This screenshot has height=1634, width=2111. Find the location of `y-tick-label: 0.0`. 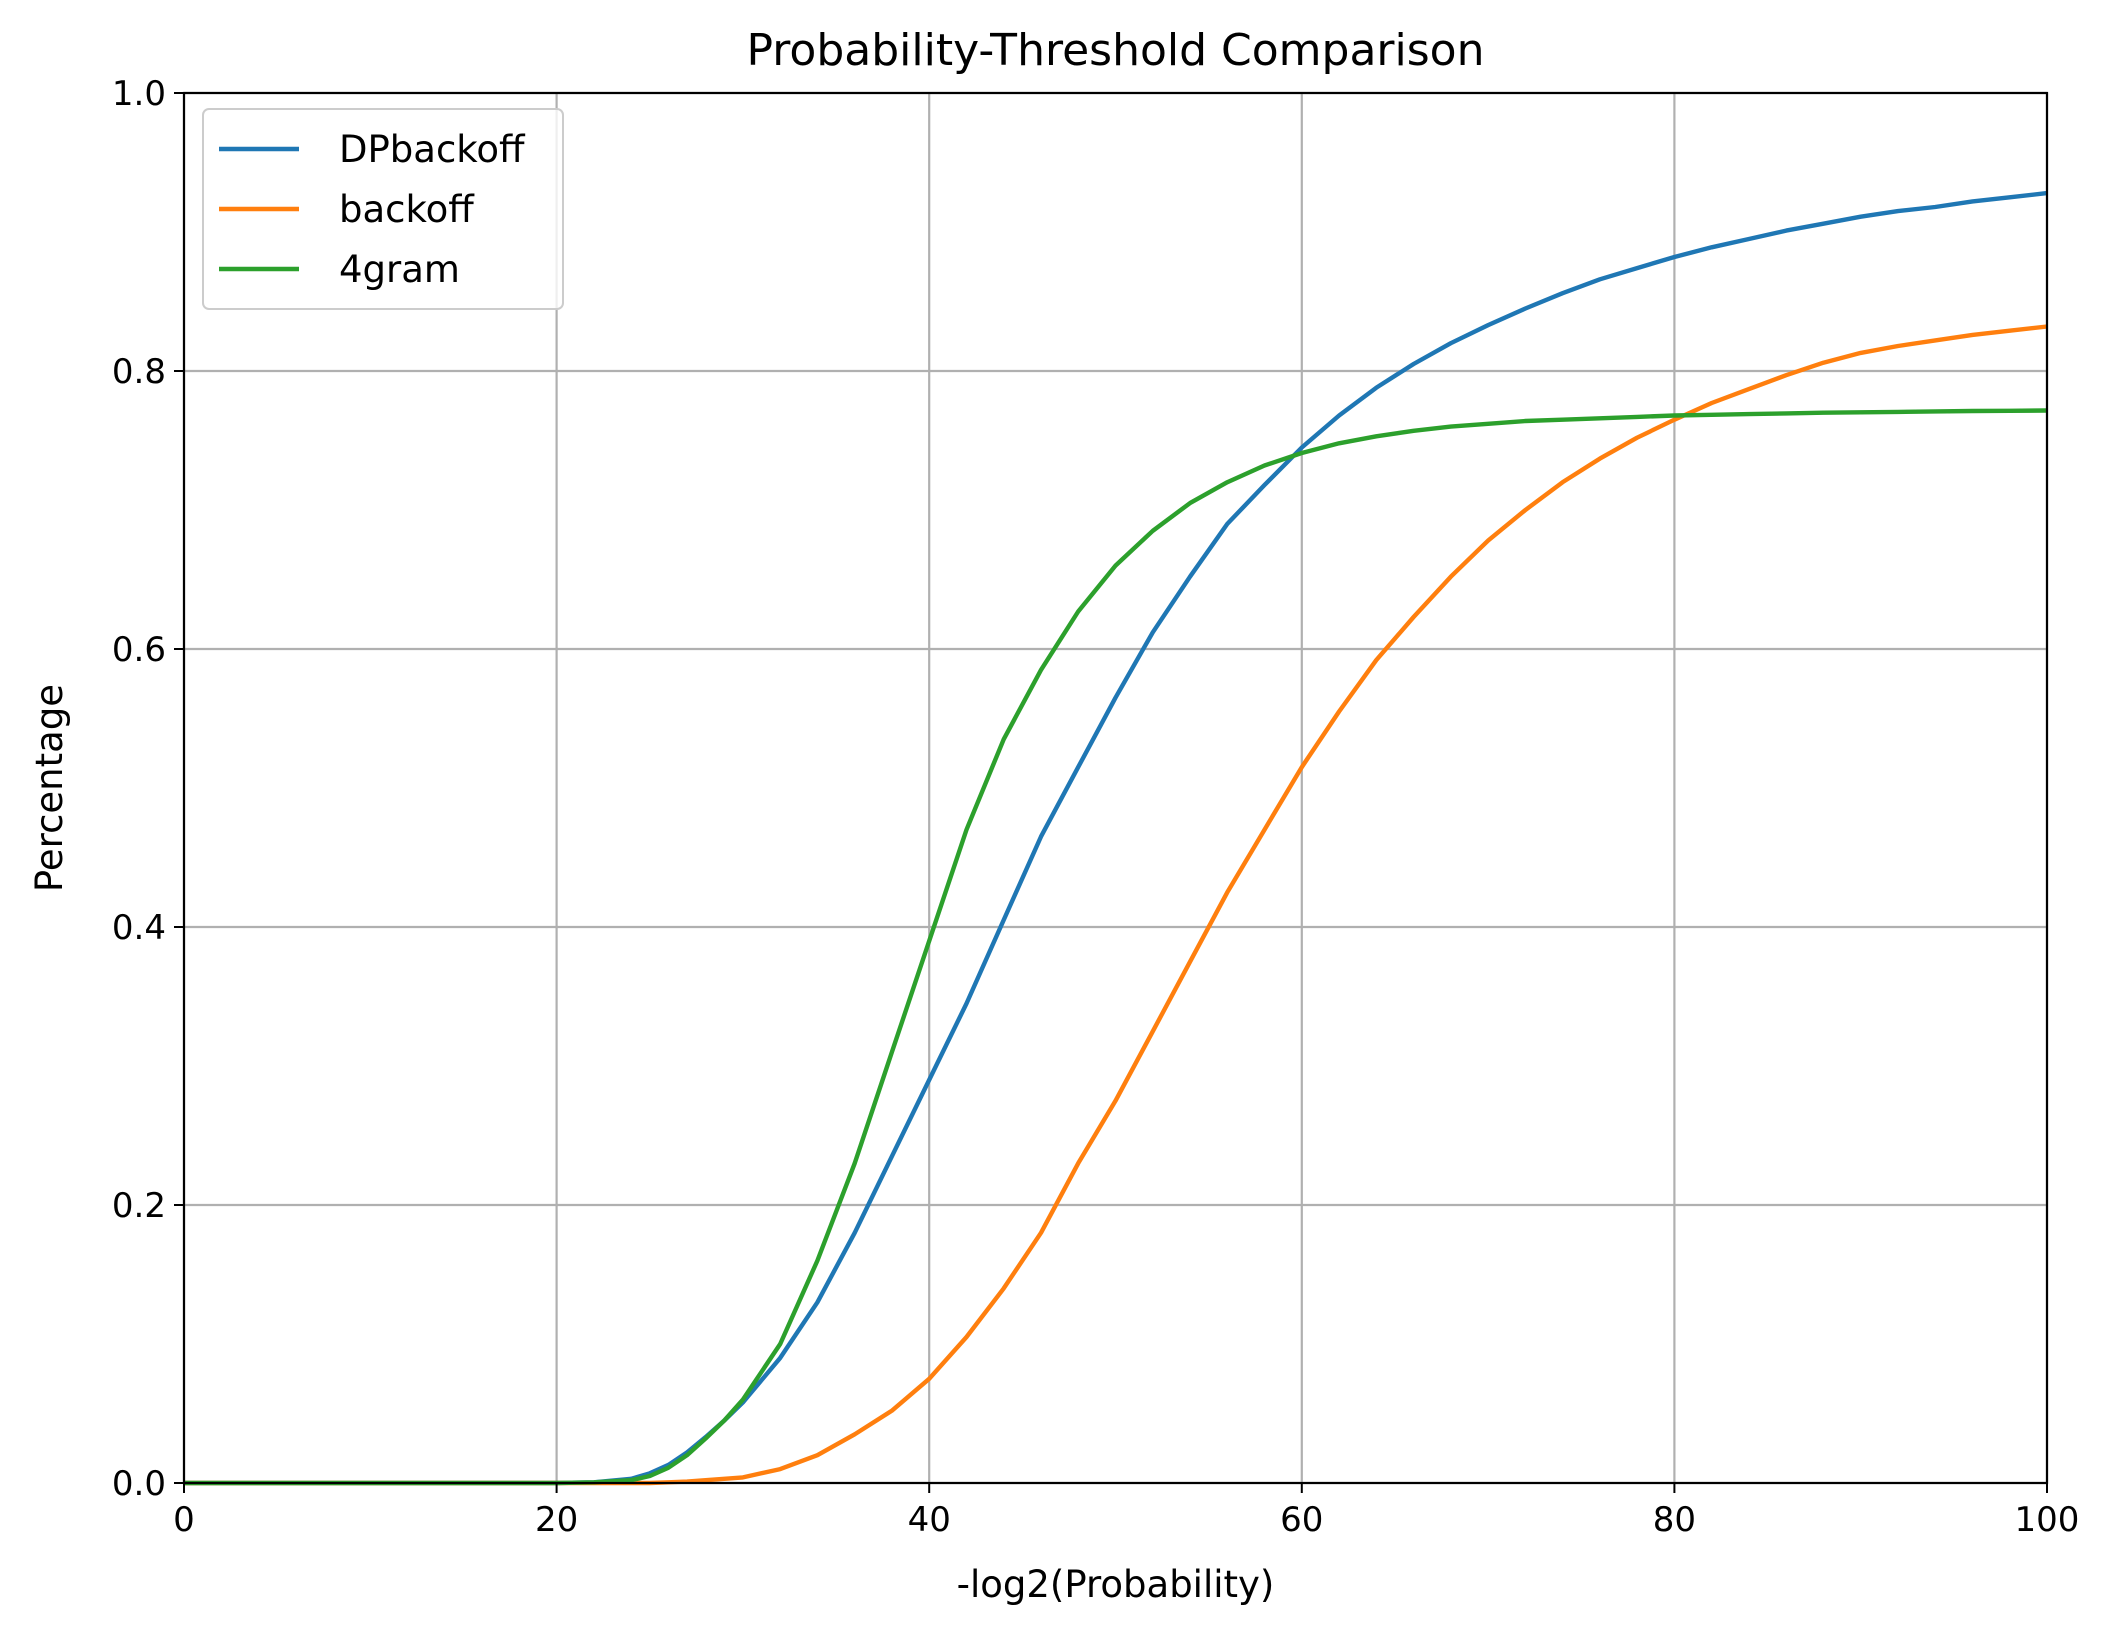

y-tick-label: 0.0 is located at coordinates (139, 1484).